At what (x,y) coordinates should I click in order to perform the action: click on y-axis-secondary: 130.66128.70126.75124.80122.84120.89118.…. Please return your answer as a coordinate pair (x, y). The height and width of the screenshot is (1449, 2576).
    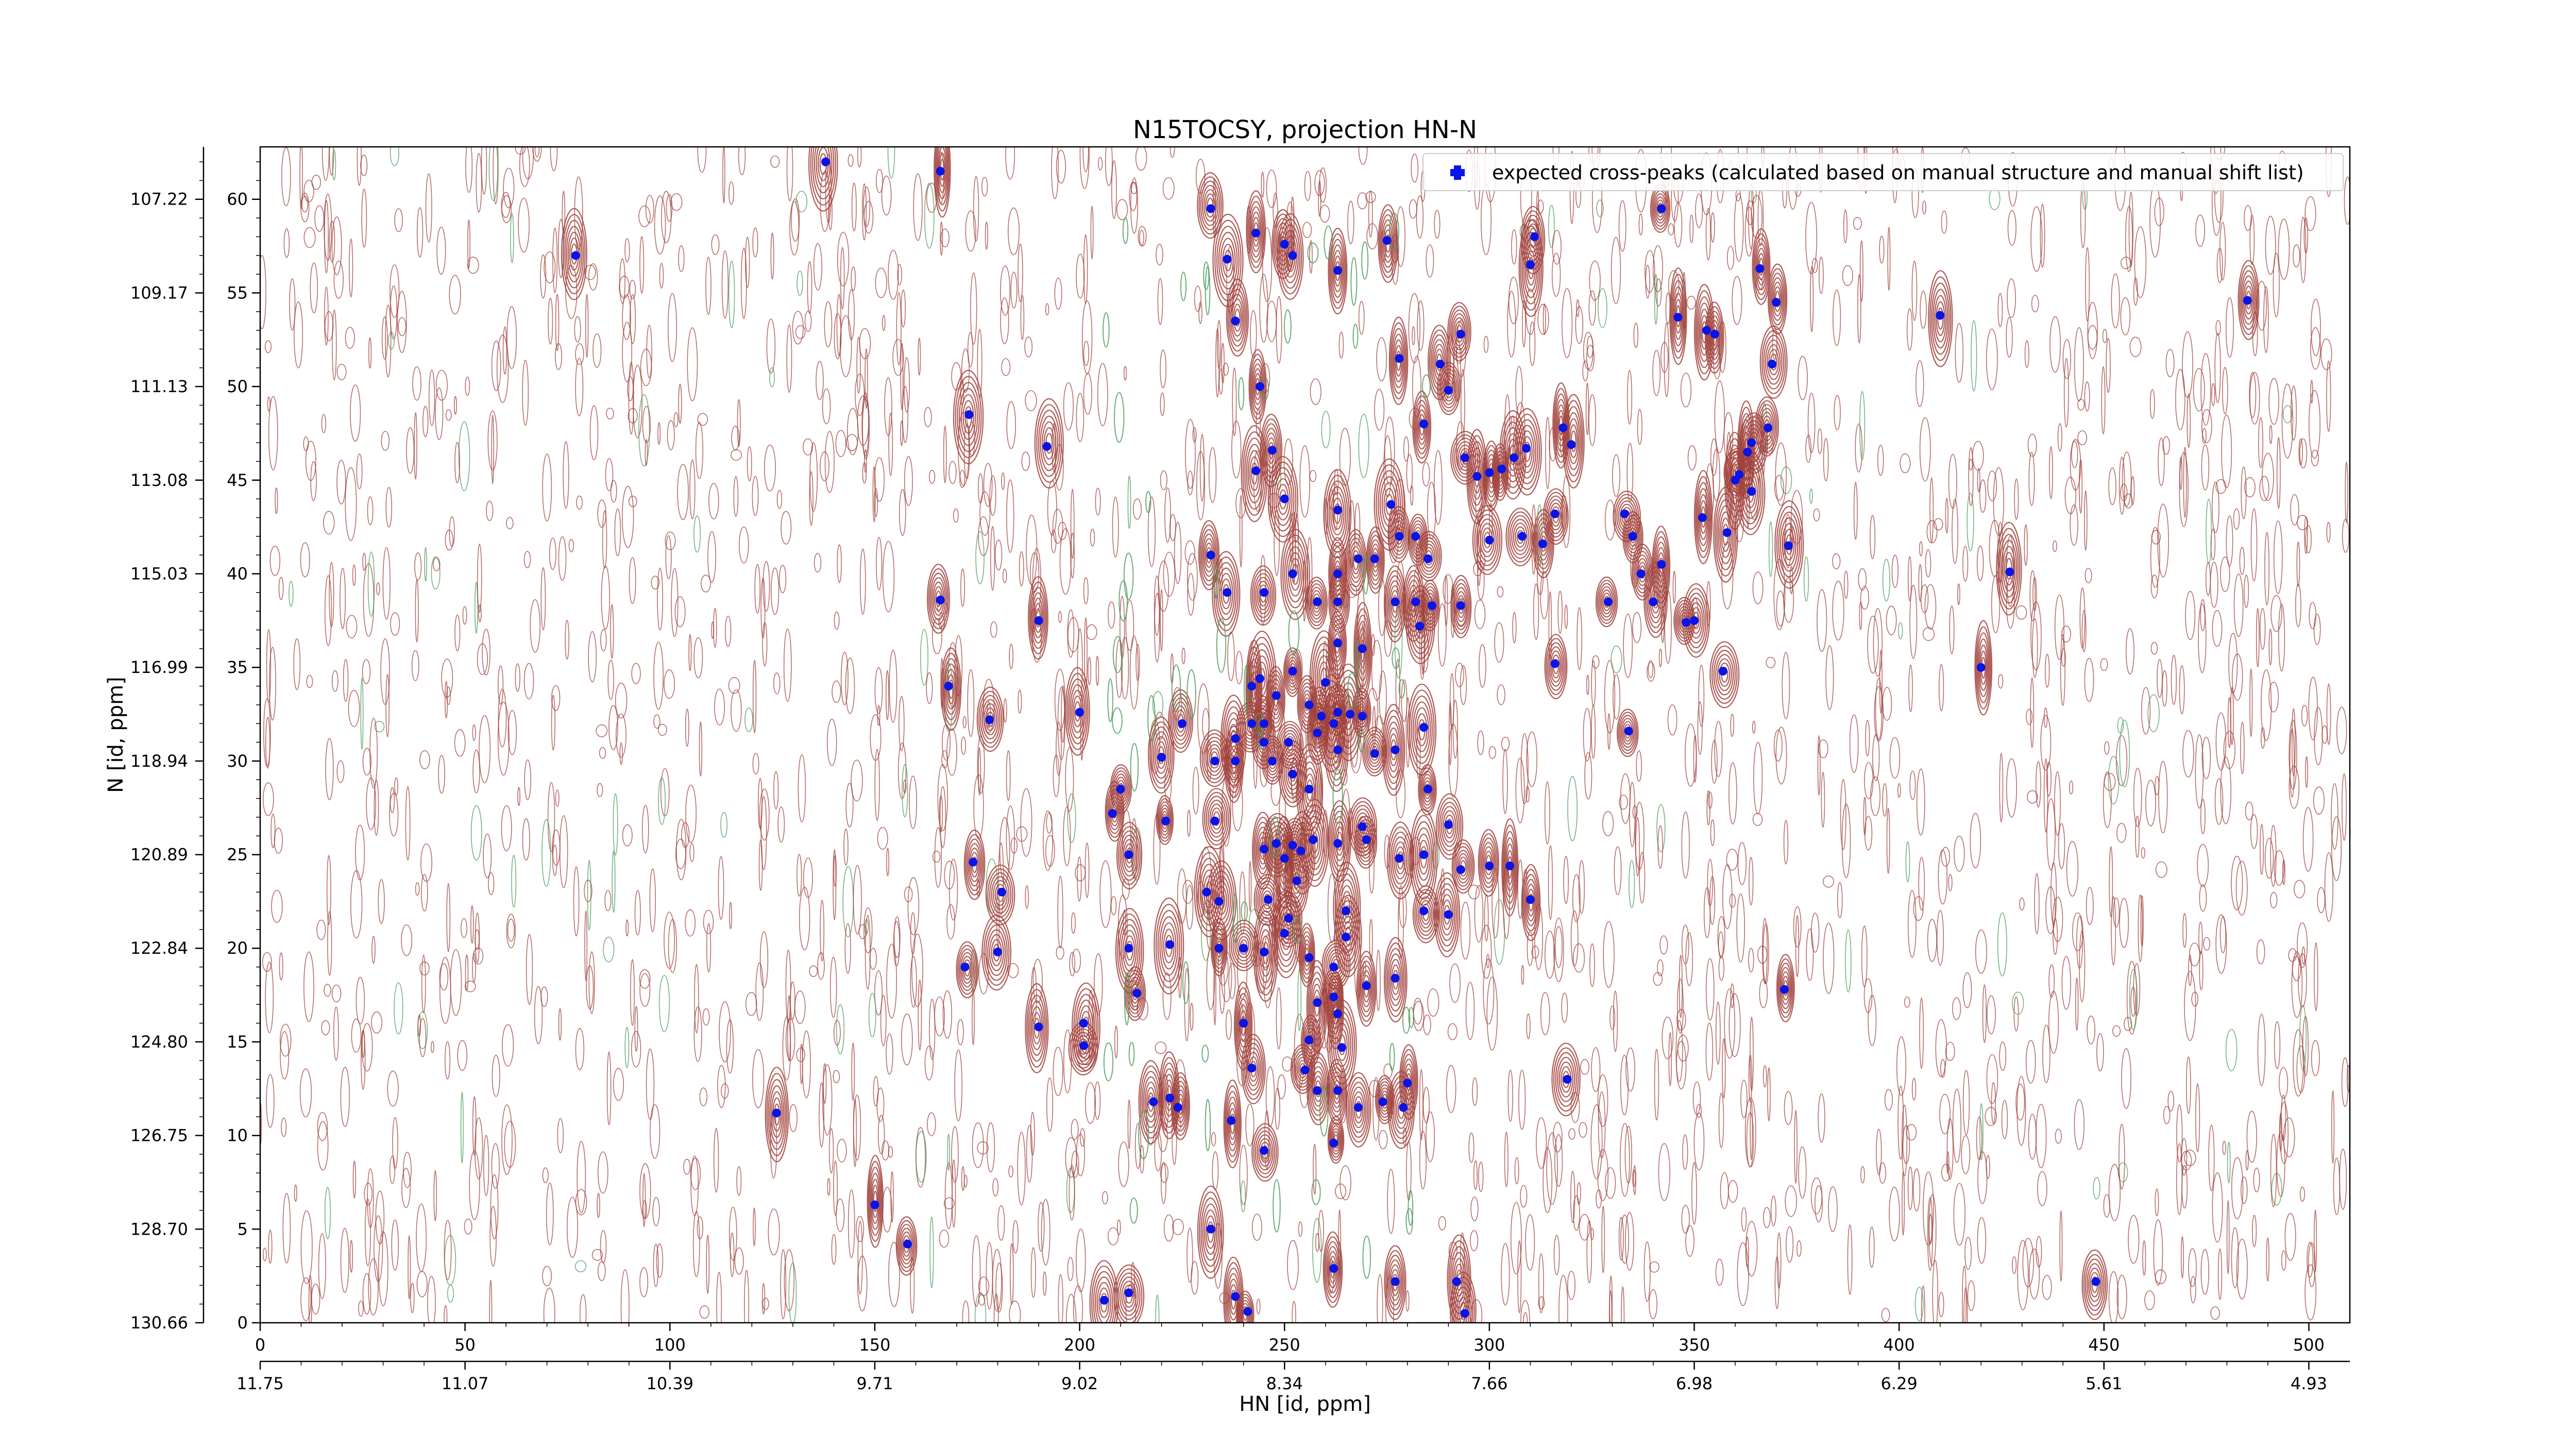
    Looking at the image, I should click on (167, 747).